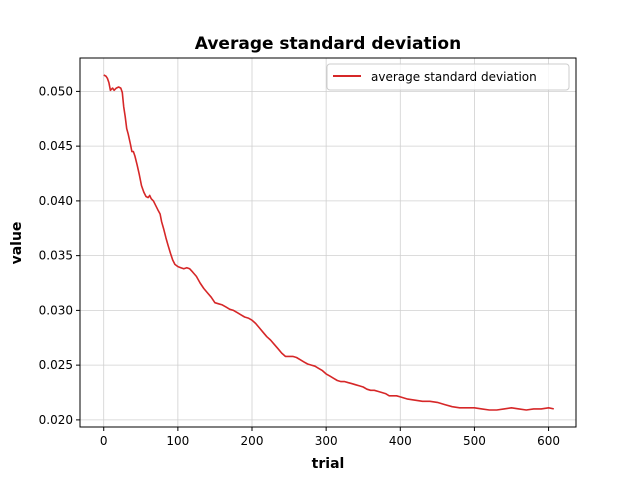 The height and width of the screenshot is (485, 640). What do you see at coordinates (104, 441) in the screenshot?
I see `x-tick-label: 0` at bounding box center [104, 441].